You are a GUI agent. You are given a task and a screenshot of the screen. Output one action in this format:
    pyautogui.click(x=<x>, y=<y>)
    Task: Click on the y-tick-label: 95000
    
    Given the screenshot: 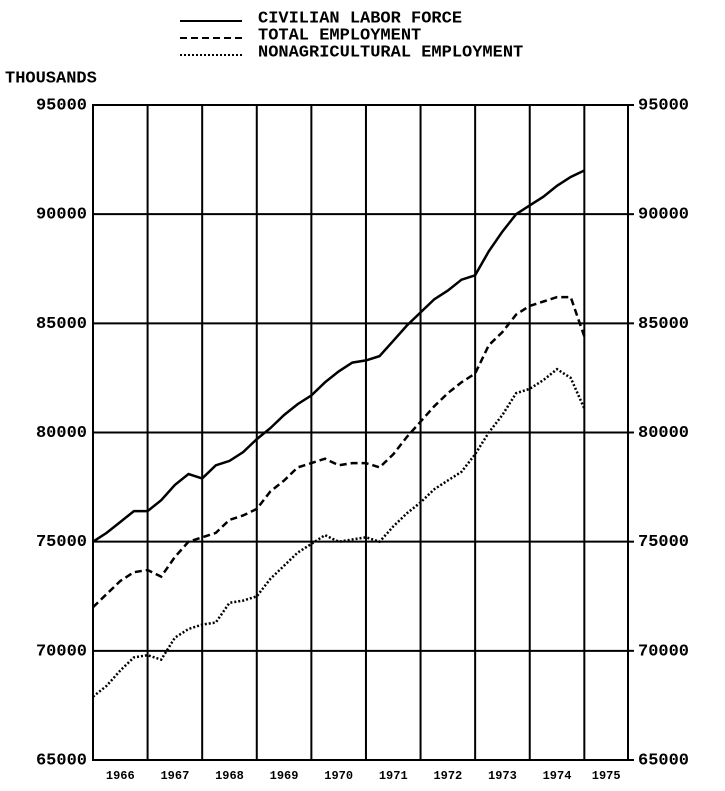 What is the action you would take?
    pyautogui.click(x=61, y=105)
    